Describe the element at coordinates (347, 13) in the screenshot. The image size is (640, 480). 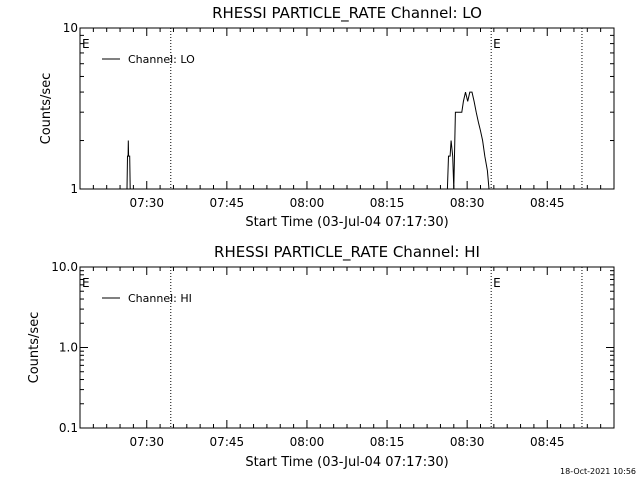
I see `chart-title: RHESSI PARTICLE_RATE Channel: LO` at that location.